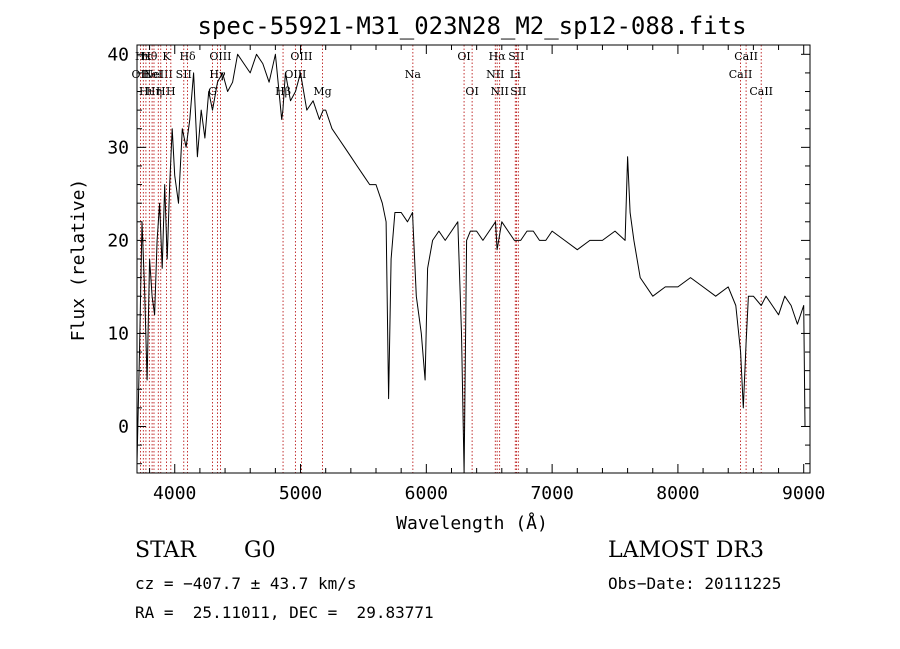 The width and height of the screenshot is (900, 649). Describe the element at coordinates (246, 583) in the screenshot. I see `redshift-velocity: cz = −407.7 ± 43.7 km/s` at that location.